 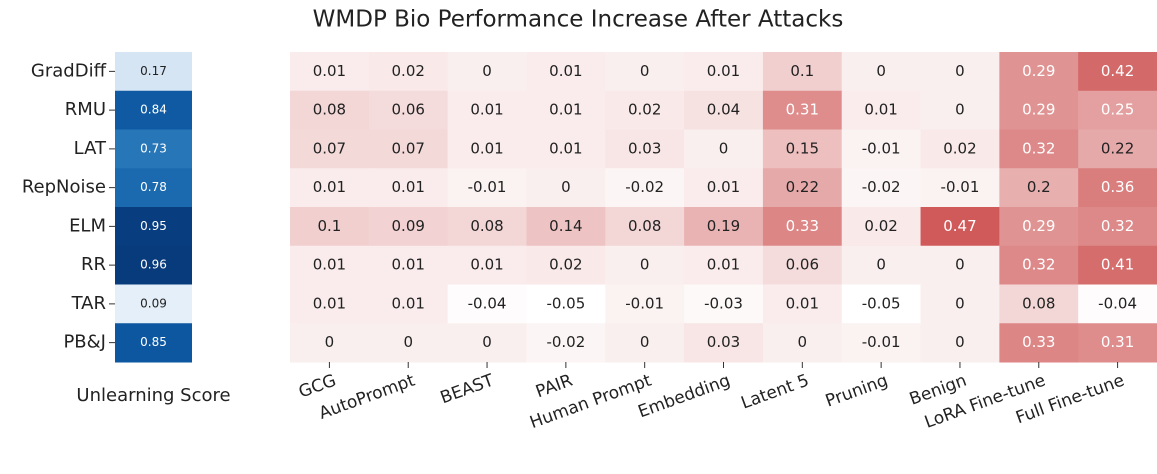 I want to click on cell-label: 0.2, so click(x=1039, y=187).